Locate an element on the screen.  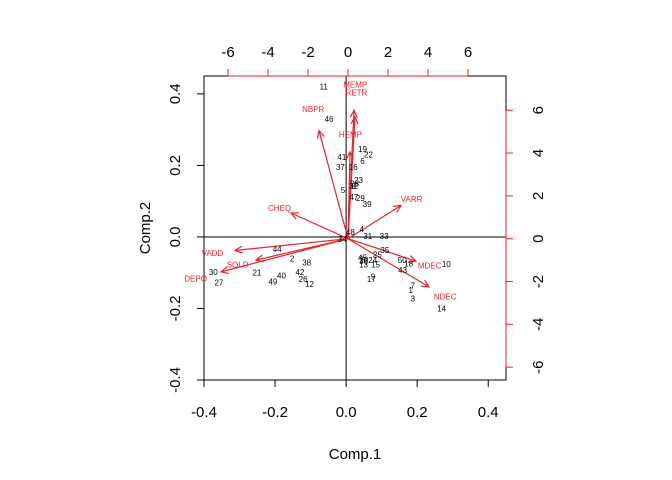
observation-point: 14 is located at coordinates (441, 308).